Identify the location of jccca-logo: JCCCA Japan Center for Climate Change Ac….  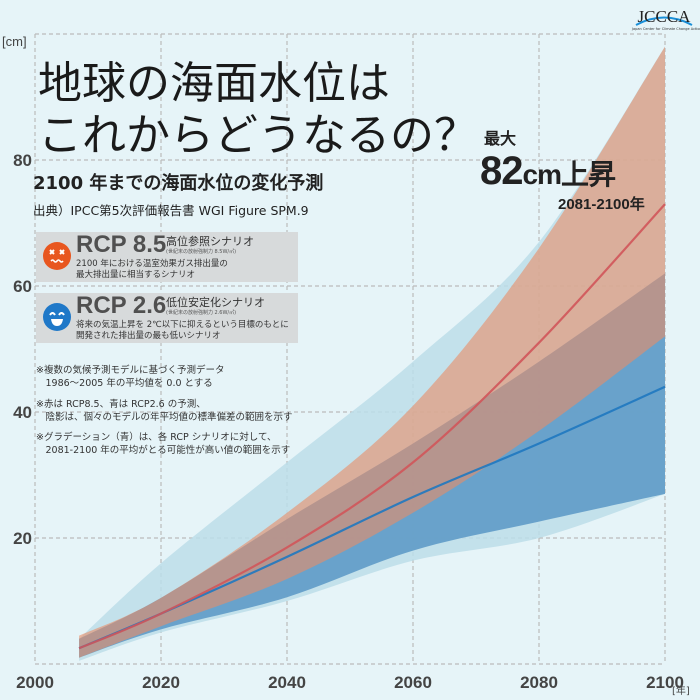
(666, 18).